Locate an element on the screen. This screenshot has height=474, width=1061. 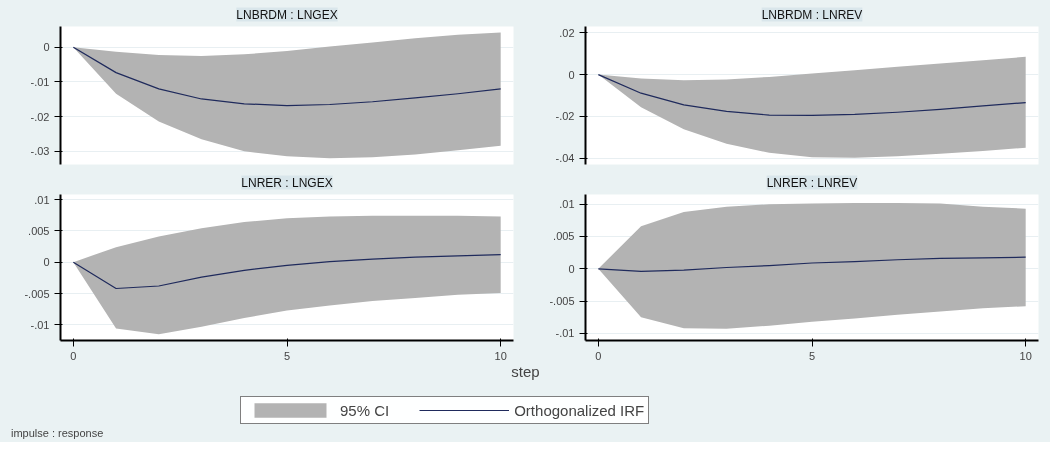
y-tick-label: -.04 is located at coordinates (565, 158).